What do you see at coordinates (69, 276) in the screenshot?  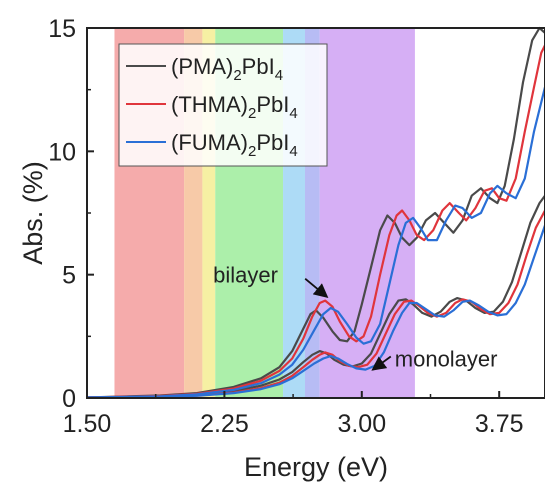 I see `y-tick-label: 5` at bounding box center [69, 276].